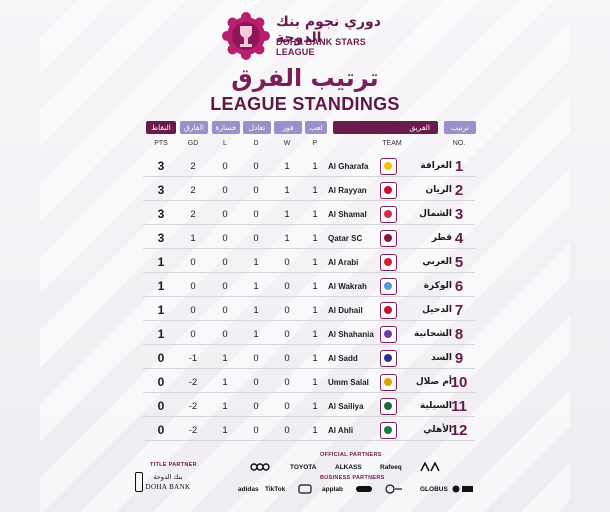 This screenshot has width=610, height=512. Describe the element at coordinates (345, 310) in the screenshot. I see `team-name-english: Al Duhail` at that location.